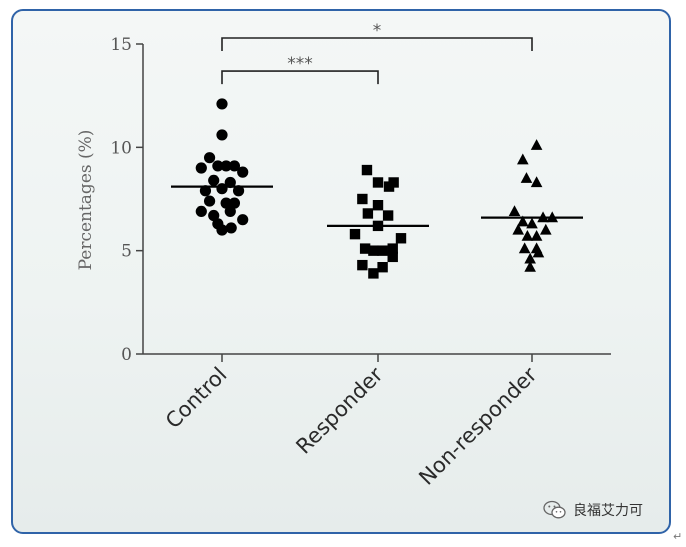 The width and height of the screenshot is (686, 547). What do you see at coordinates (339, 410) in the screenshot?
I see `x-tick-label: Responder` at bounding box center [339, 410].